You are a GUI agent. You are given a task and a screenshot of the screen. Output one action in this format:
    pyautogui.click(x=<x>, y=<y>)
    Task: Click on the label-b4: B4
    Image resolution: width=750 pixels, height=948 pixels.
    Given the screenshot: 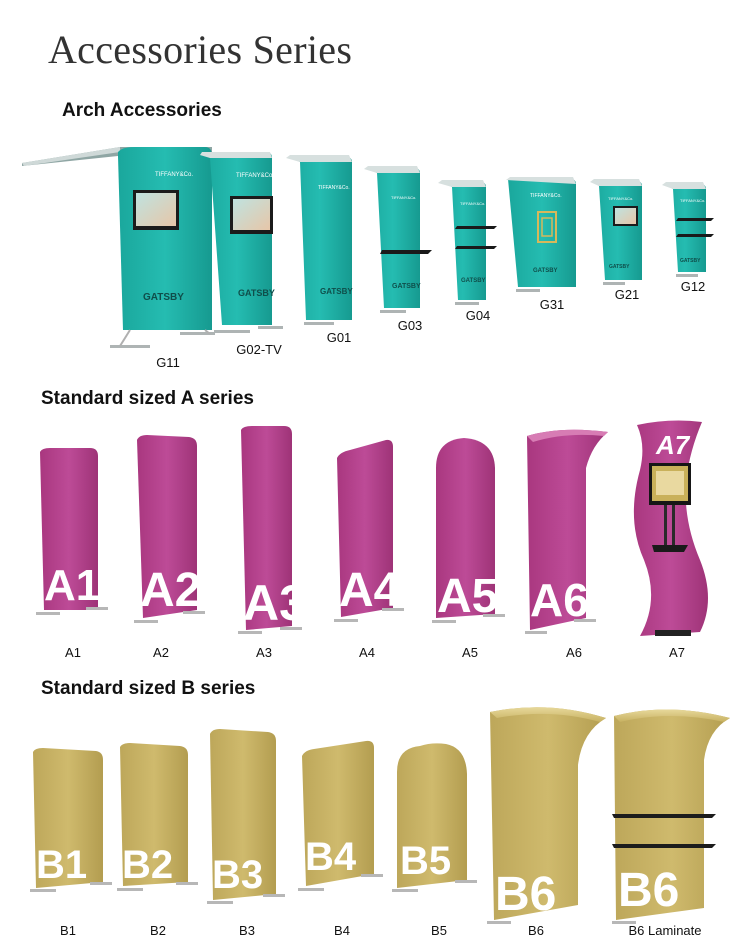 What is the action you would take?
    pyautogui.click(x=342, y=930)
    